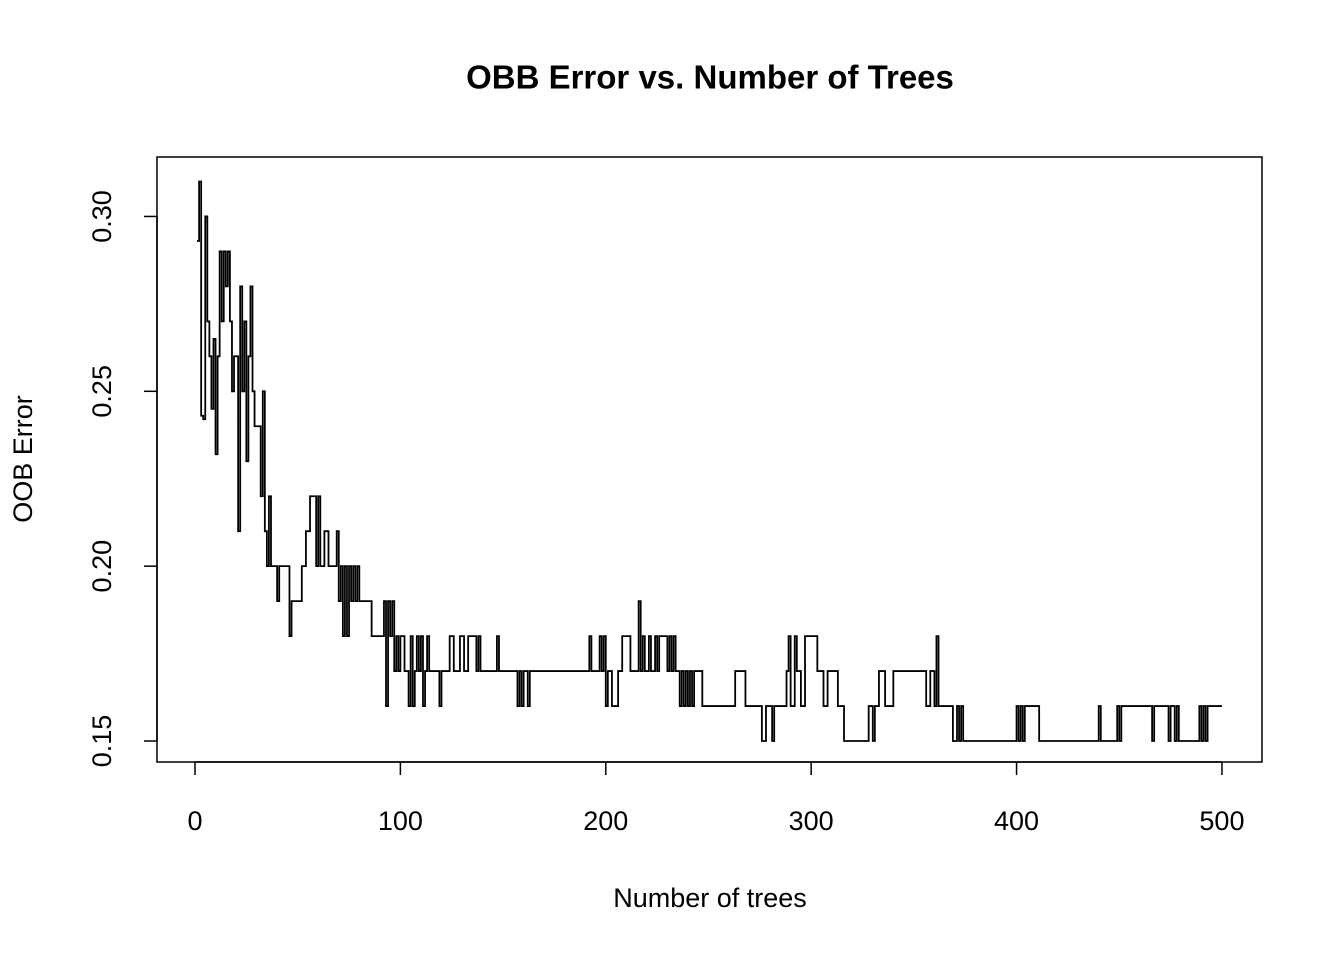 Image resolution: width=1344 pixels, height=960 pixels. What do you see at coordinates (1221, 821) in the screenshot?
I see `x-tick-label: 500` at bounding box center [1221, 821].